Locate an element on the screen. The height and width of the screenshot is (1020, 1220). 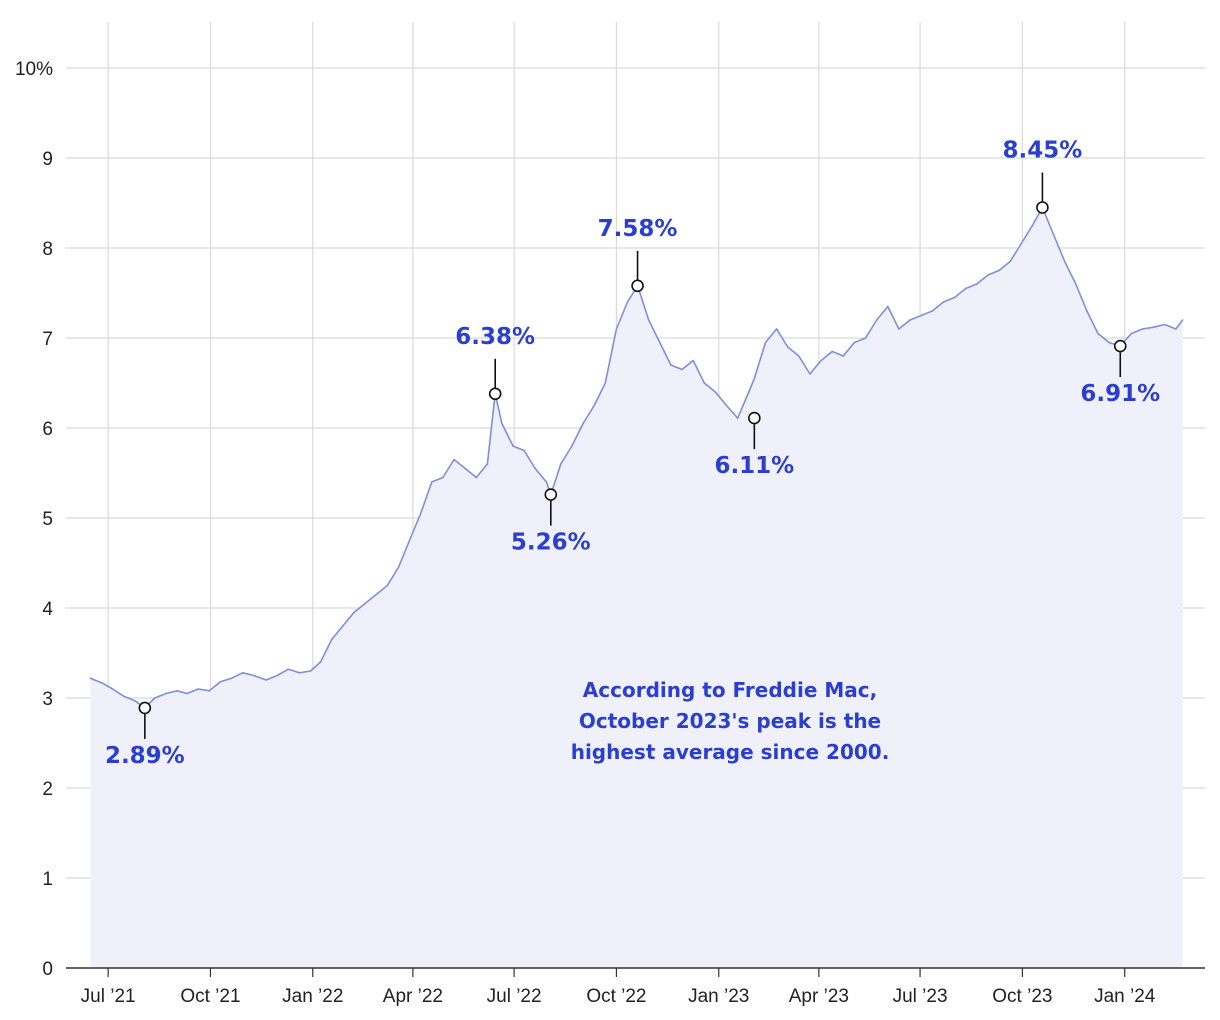
annotation-label: 6.11% is located at coordinates (754, 466).